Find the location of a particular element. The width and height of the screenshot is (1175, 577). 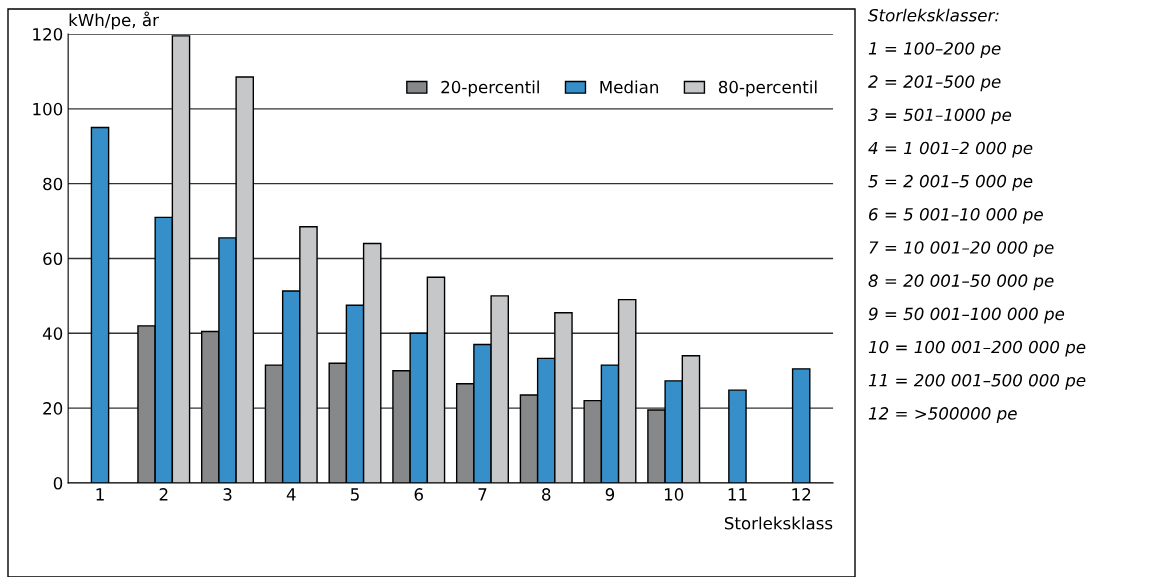

text: 7 = 10 001–20 000 pe is located at coordinates (961, 249).